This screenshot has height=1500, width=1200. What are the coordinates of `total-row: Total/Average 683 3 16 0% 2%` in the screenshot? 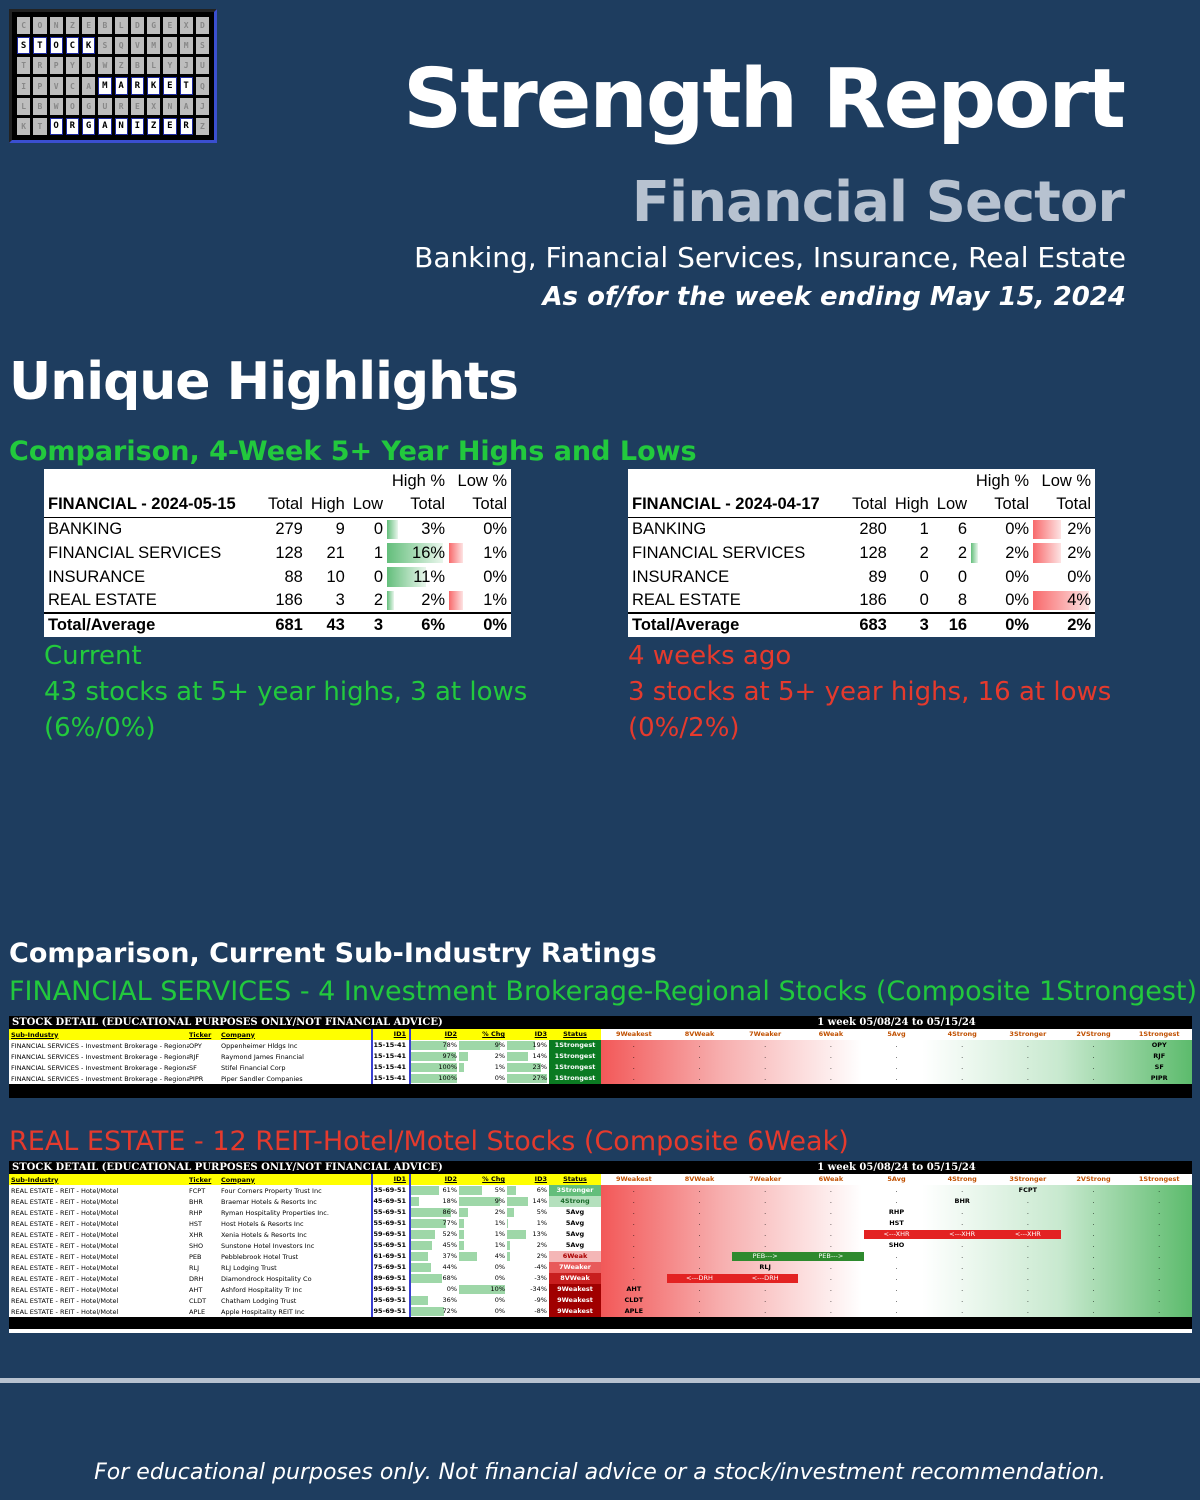 It's located at (862, 624).